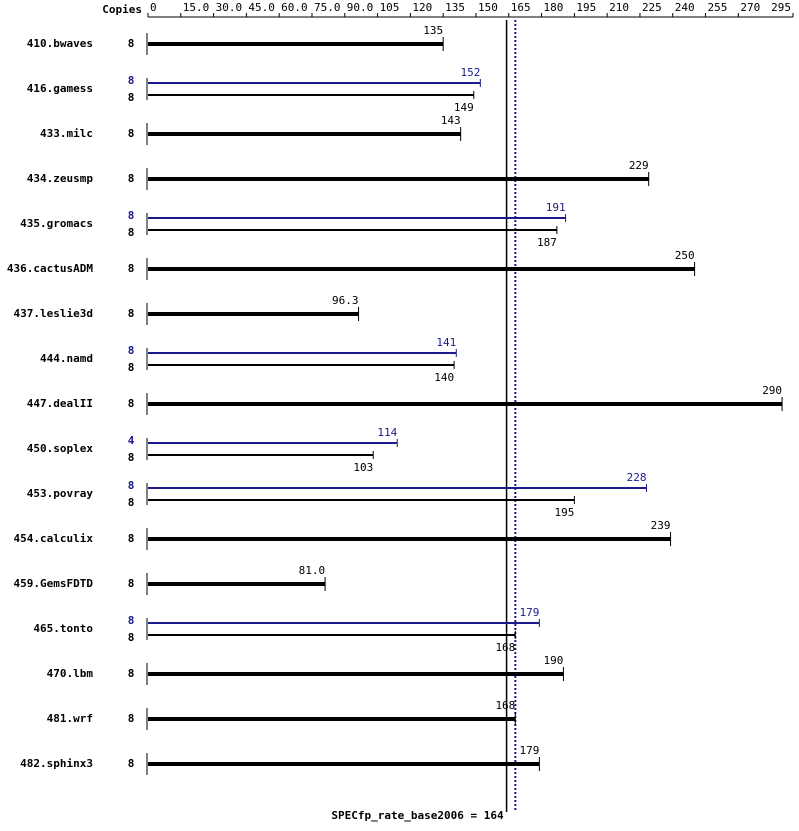 The height and width of the screenshot is (831, 799). I want to click on value-label: 250, so click(685, 255).